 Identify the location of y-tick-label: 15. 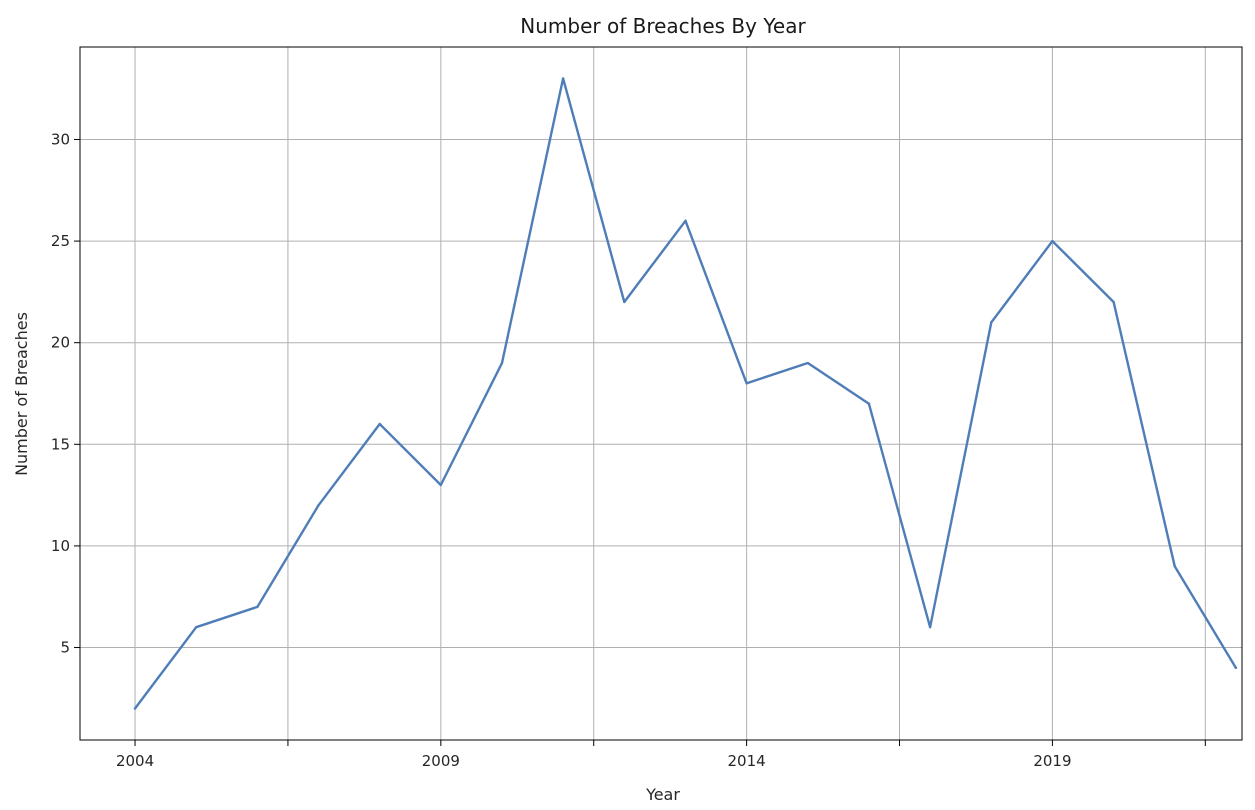
(60, 444).